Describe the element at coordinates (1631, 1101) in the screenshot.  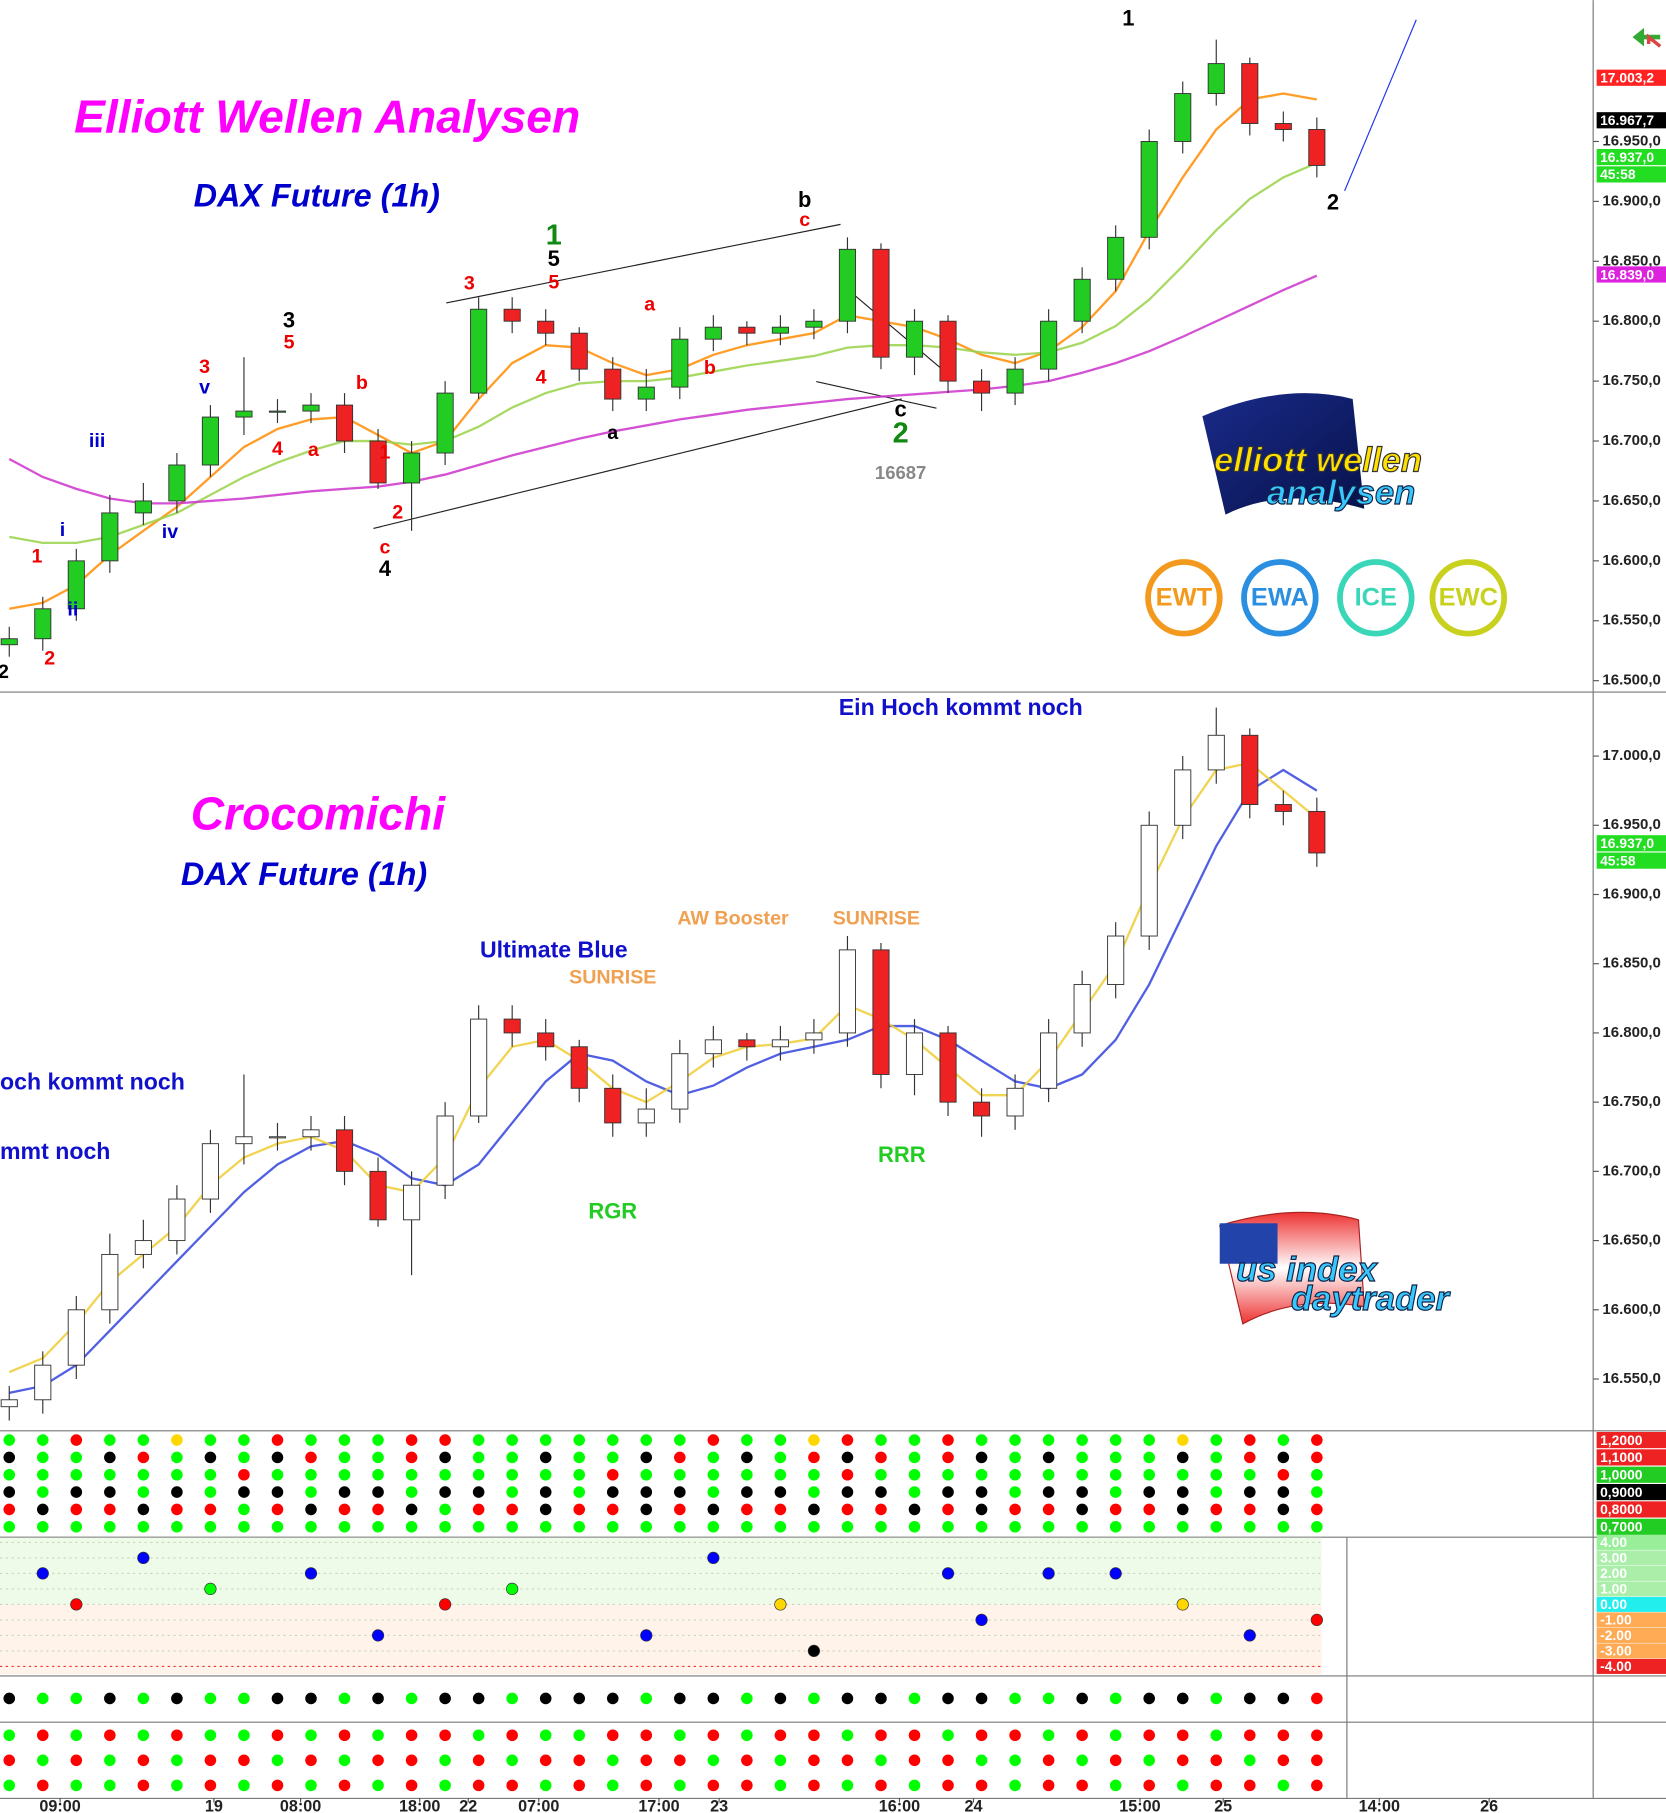
I see `y-tick-label: 16.750,0` at that location.